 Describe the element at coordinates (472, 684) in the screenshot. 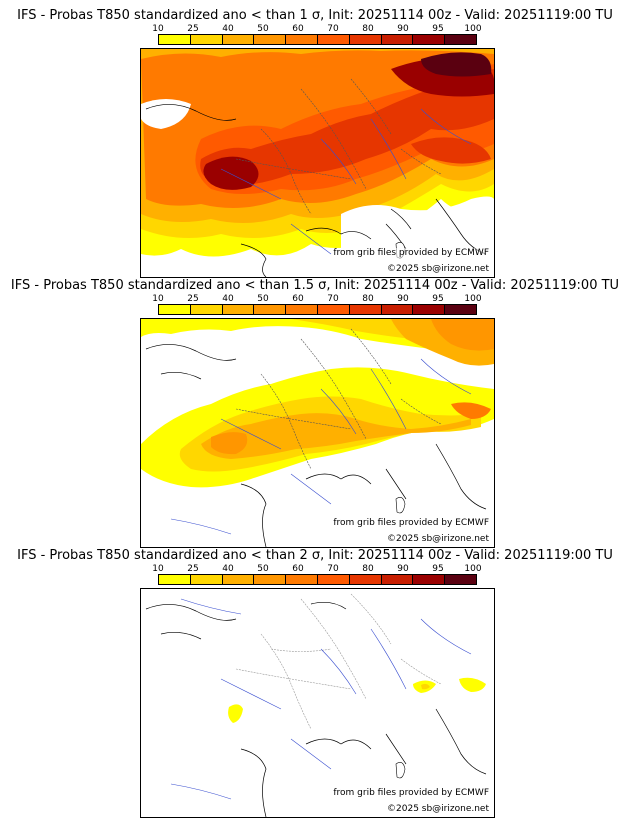

I see `prob-area-10-e` at that location.